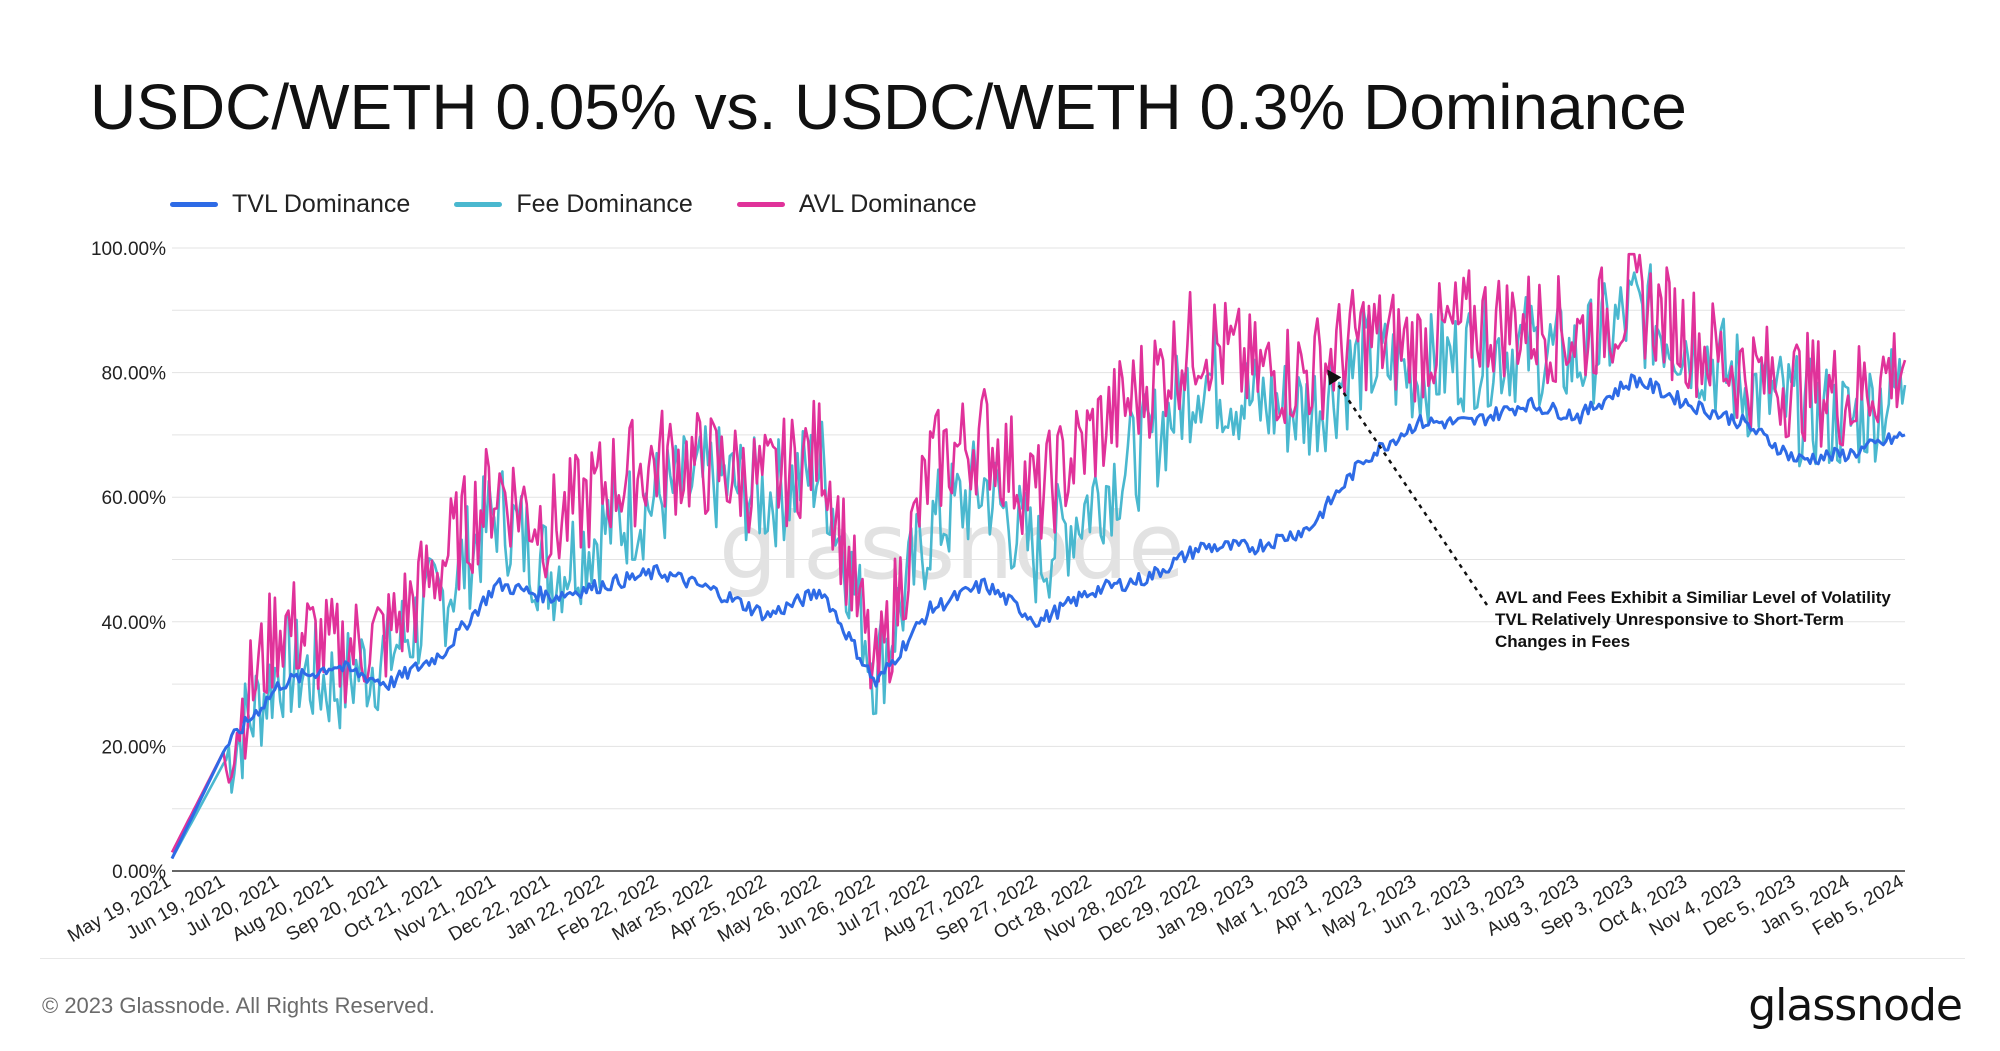 The height and width of the screenshot is (1051, 2000). What do you see at coordinates (604, 204) in the screenshot?
I see `legend-label-fee: Fee Dominance` at bounding box center [604, 204].